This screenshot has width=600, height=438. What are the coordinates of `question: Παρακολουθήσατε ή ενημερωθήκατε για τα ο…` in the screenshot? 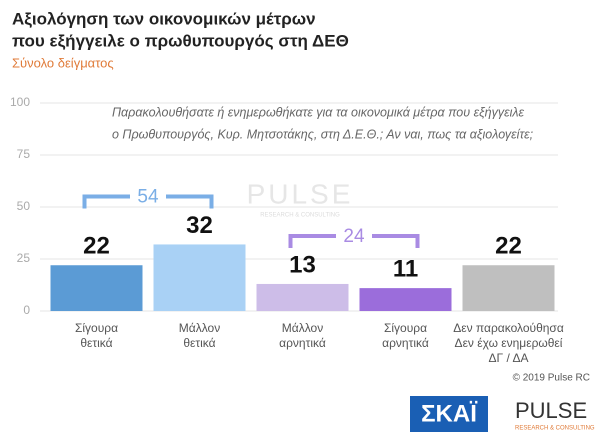 It's located at (318, 112).